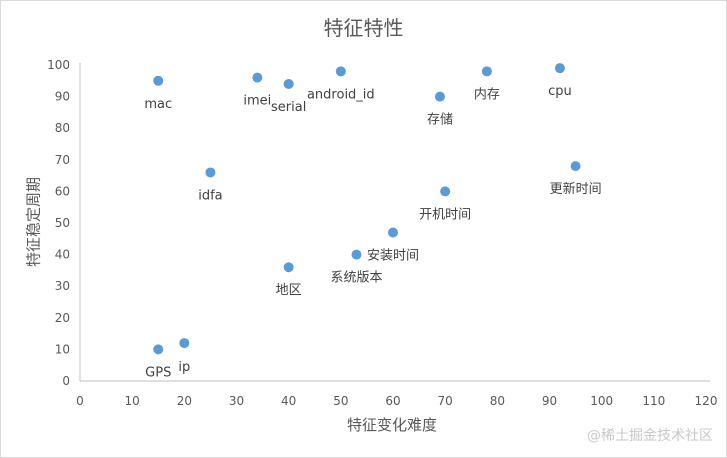 The height and width of the screenshot is (458, 727). I want to click on x-tick-label: 90, so click(549, 401).